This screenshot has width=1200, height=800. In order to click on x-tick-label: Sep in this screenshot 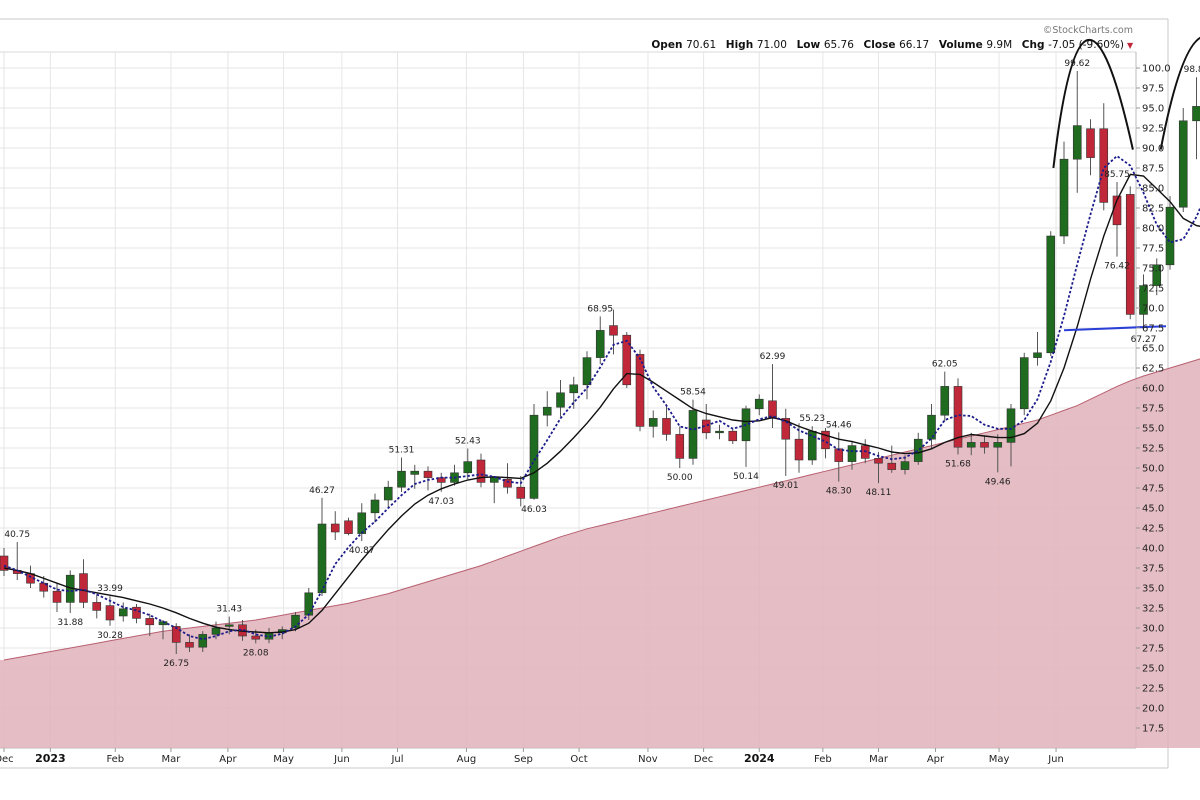, I will do `click(523, 759)`.